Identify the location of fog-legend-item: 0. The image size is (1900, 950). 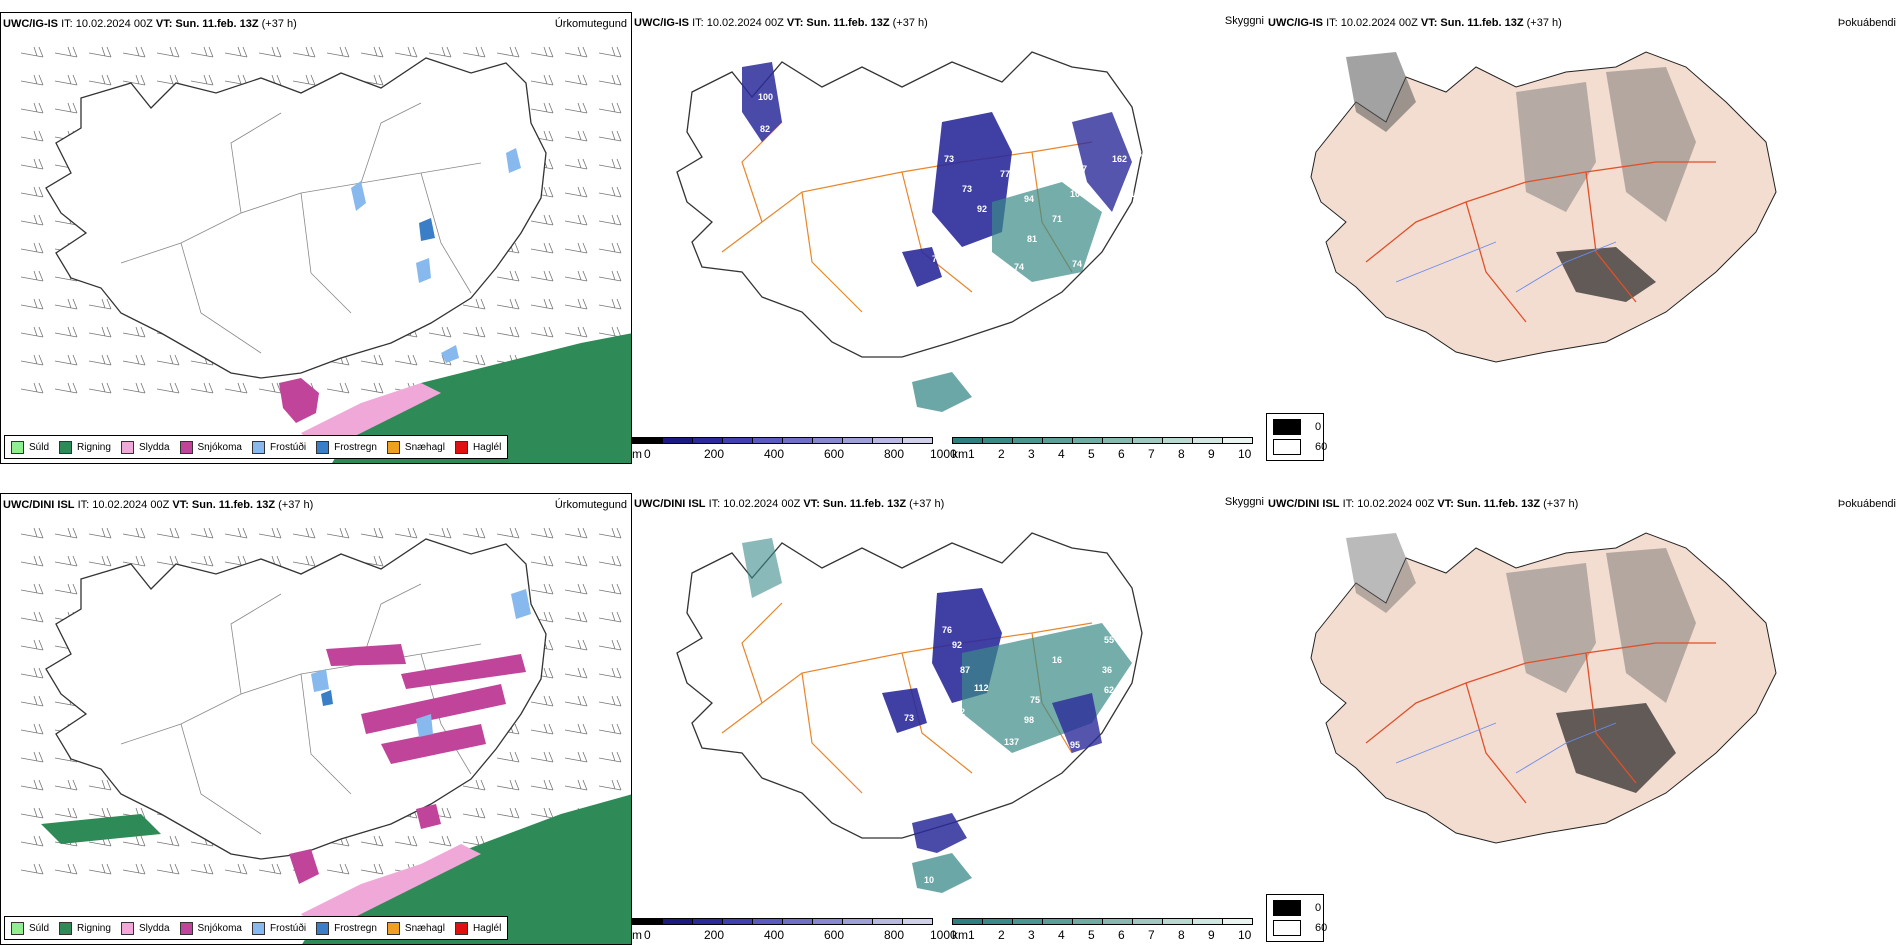
(1297, 908).